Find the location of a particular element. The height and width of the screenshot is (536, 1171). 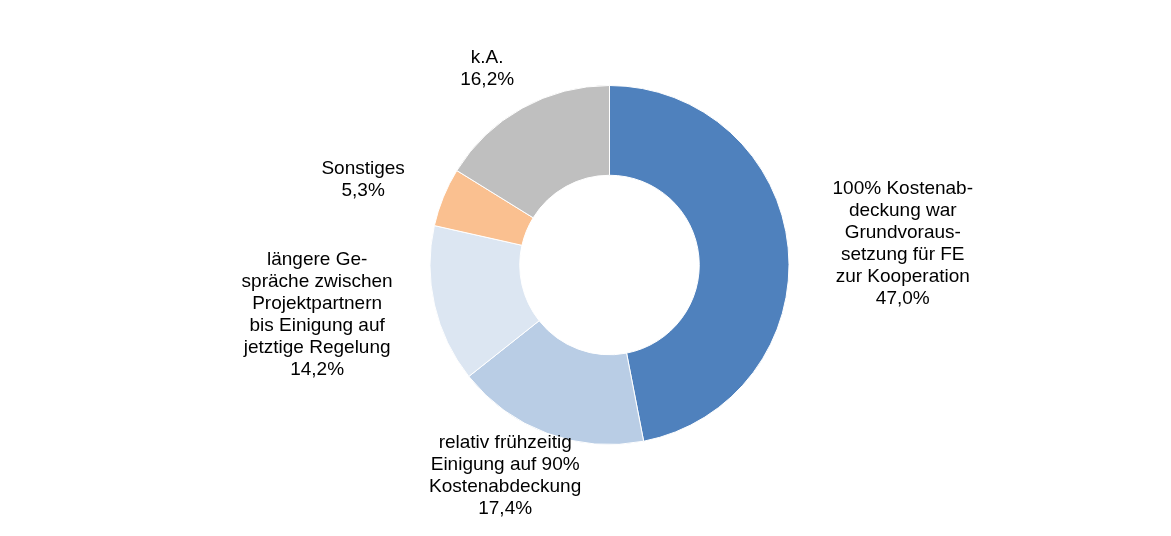

data-label: 5,3% is located at coordinates (363, 190).